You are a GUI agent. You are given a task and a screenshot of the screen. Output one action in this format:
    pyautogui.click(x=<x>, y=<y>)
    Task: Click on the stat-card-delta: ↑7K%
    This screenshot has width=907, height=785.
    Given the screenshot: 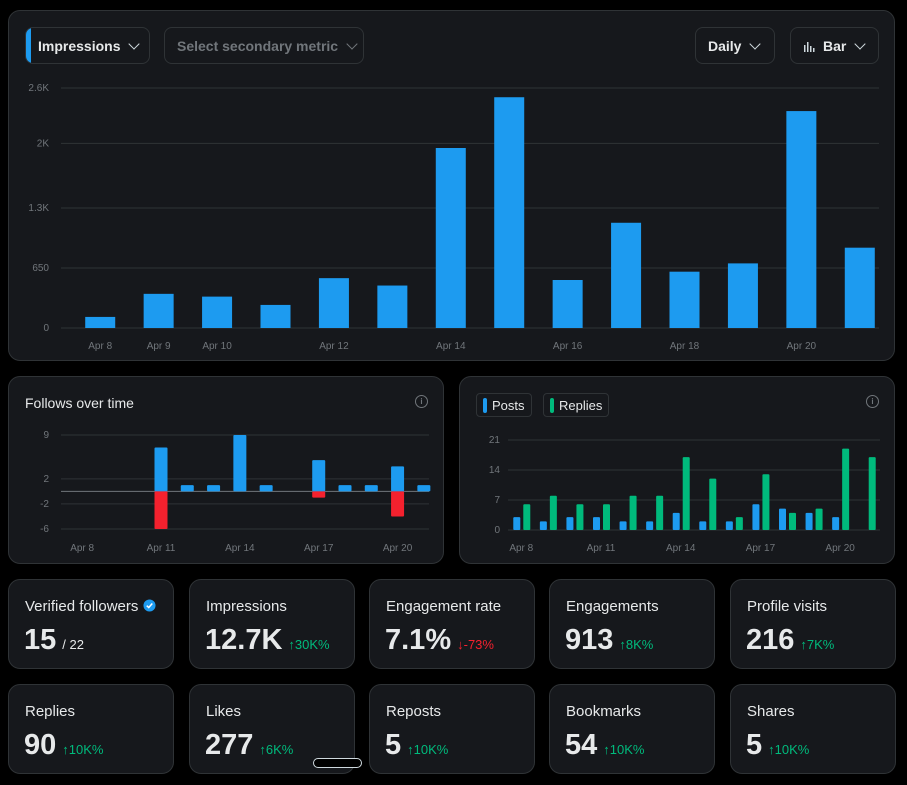 What is the action you would take?
    pyautogui.click(x=817, y=644)
    